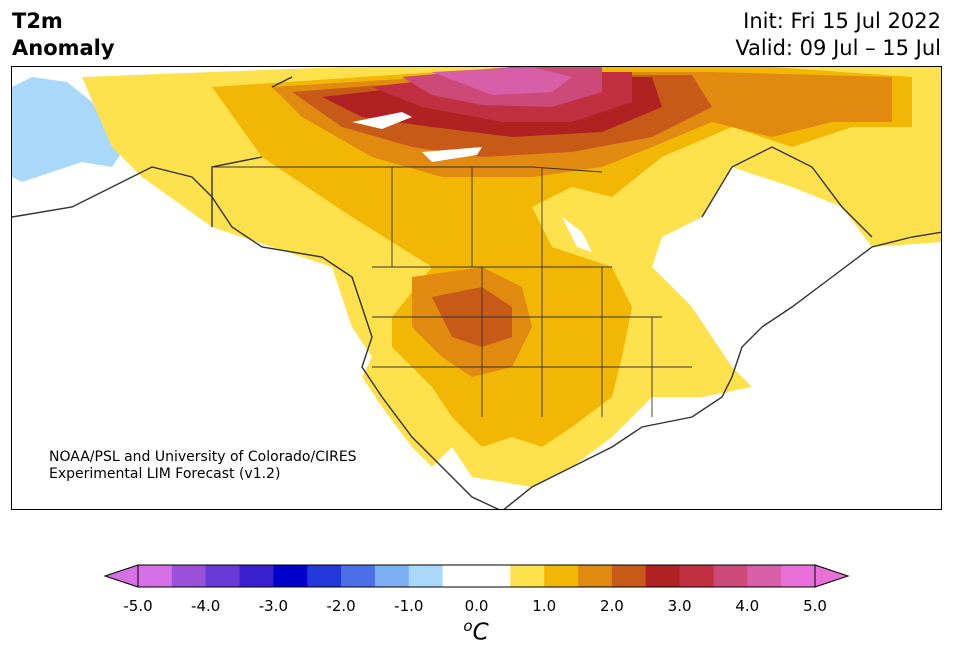  Describe the element at coordinates (480, 632) in the screenshot. I see `unit-letter: C` at that location.